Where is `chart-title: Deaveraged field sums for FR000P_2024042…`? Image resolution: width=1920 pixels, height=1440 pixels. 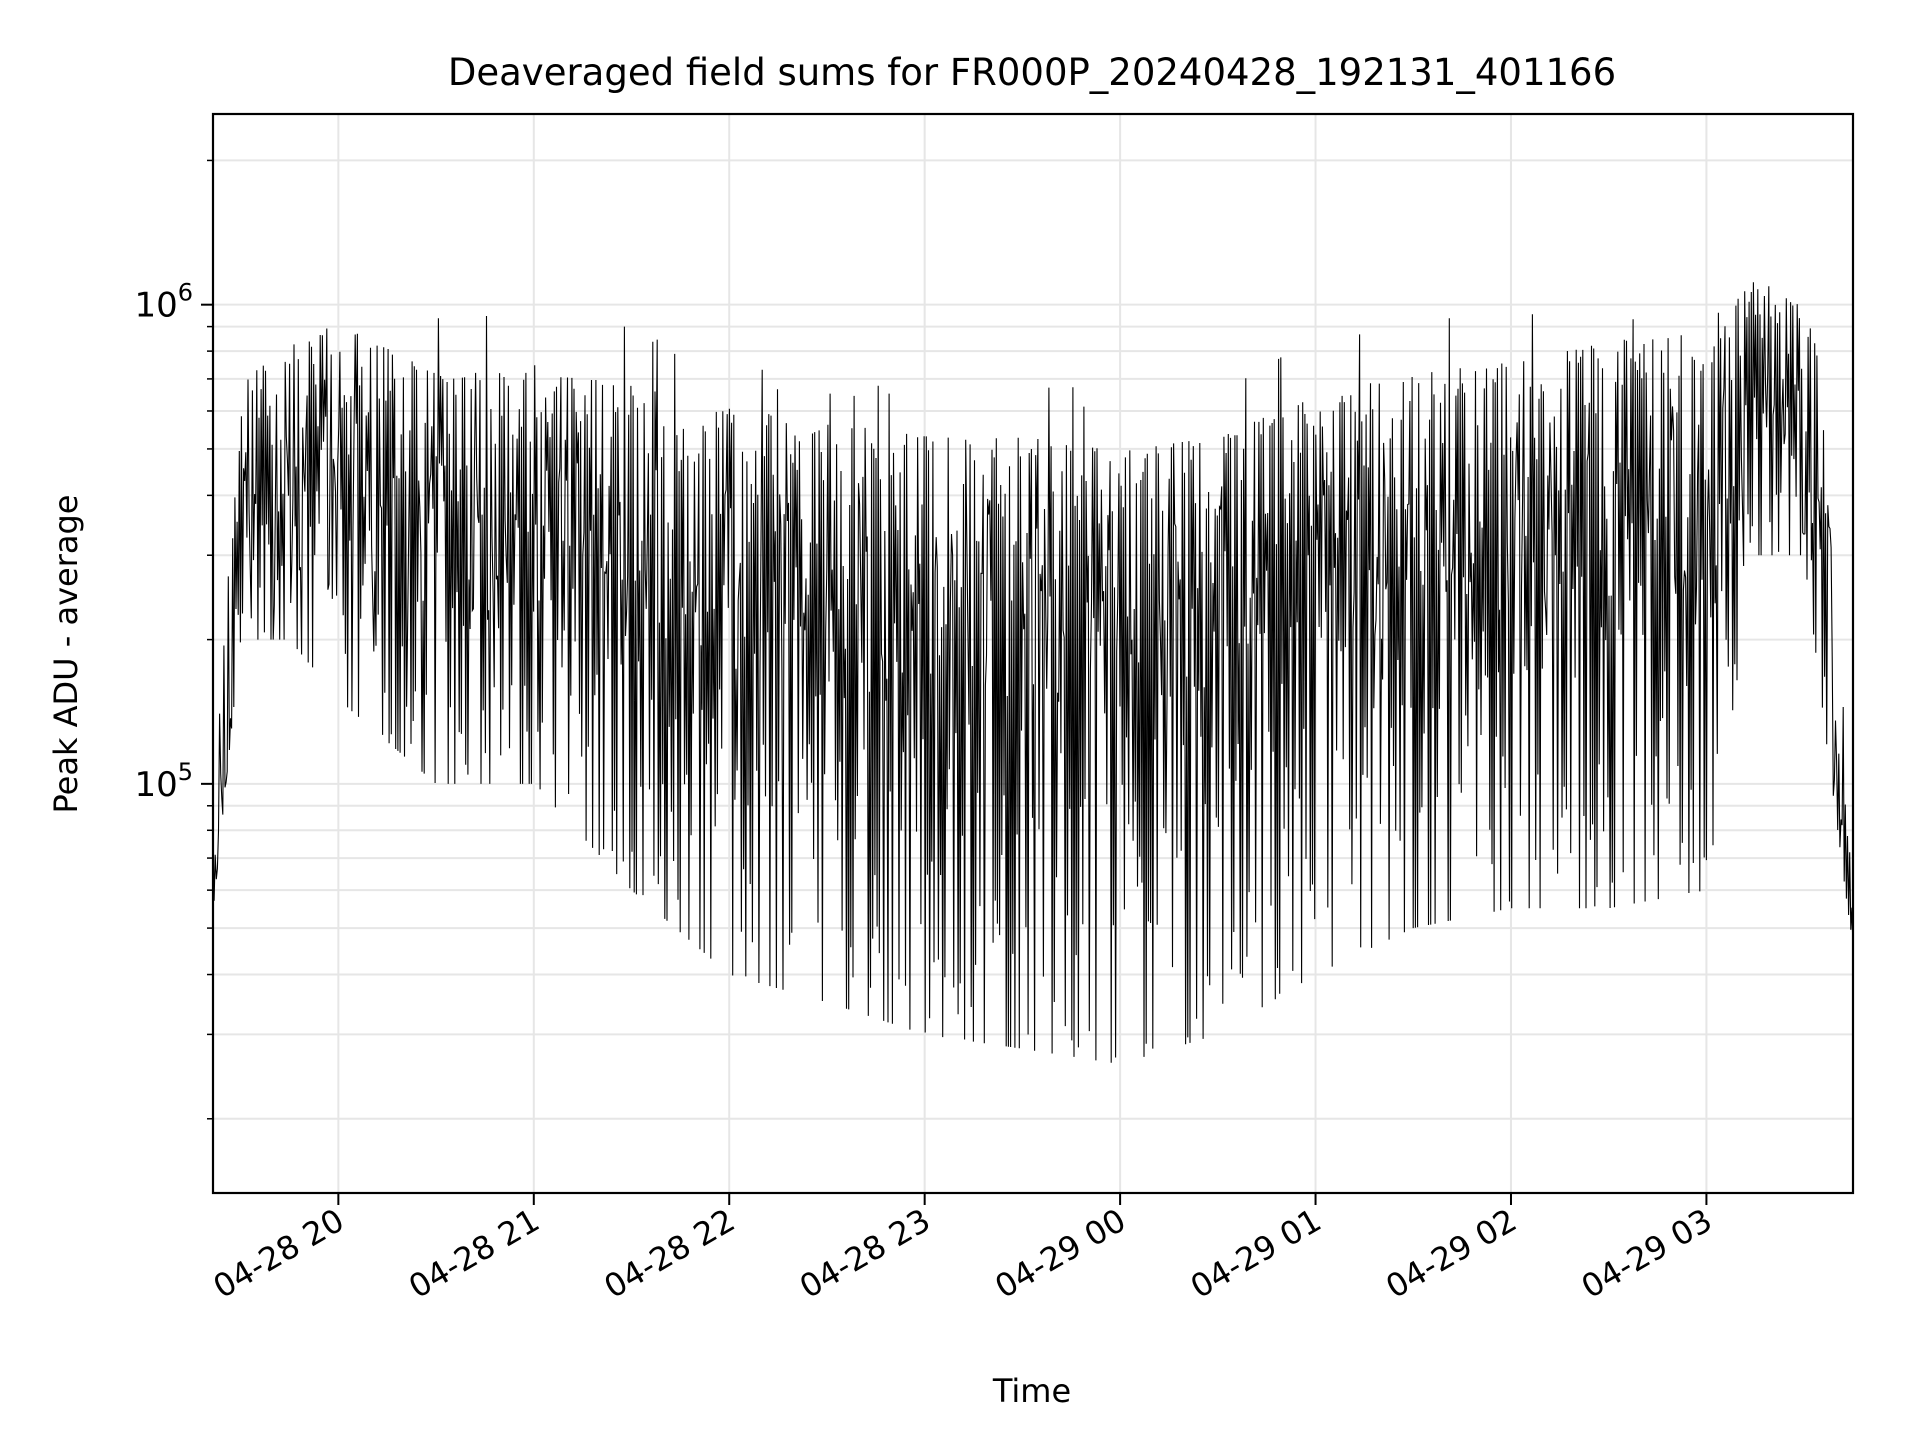
chart-title: Deaveraged field sums for FR000P_2024042… is located at coordinates (1032, 72).